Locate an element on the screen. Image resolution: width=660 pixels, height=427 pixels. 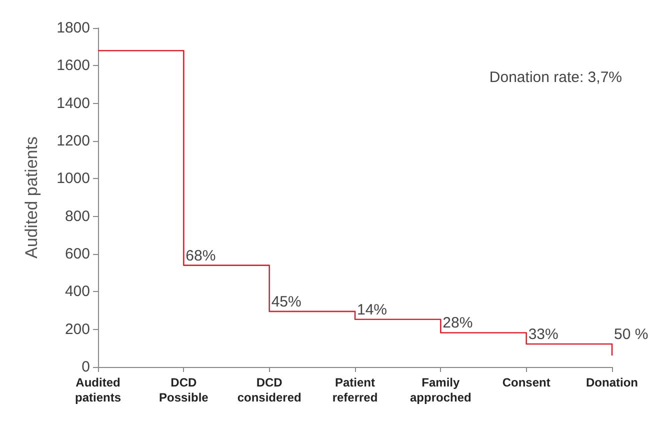
y-axis-title: Audited patients is located at coordinates (31, 197).